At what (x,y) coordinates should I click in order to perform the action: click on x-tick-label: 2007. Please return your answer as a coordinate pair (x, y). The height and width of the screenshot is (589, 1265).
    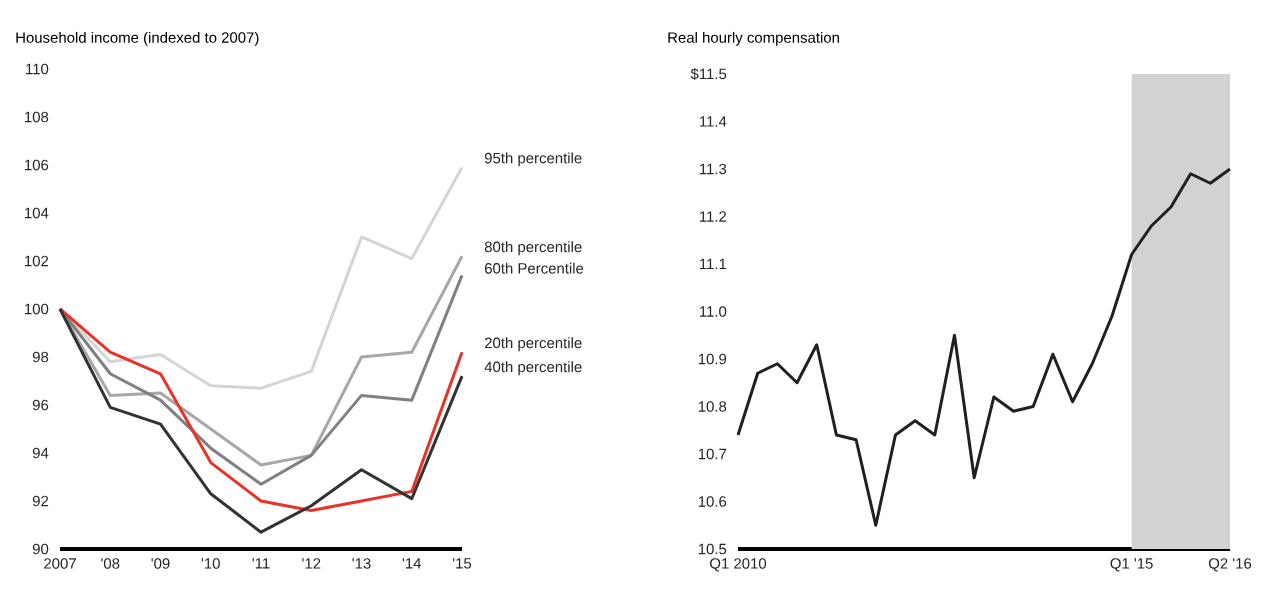
    Looking at the image, I should click on (60, 563).